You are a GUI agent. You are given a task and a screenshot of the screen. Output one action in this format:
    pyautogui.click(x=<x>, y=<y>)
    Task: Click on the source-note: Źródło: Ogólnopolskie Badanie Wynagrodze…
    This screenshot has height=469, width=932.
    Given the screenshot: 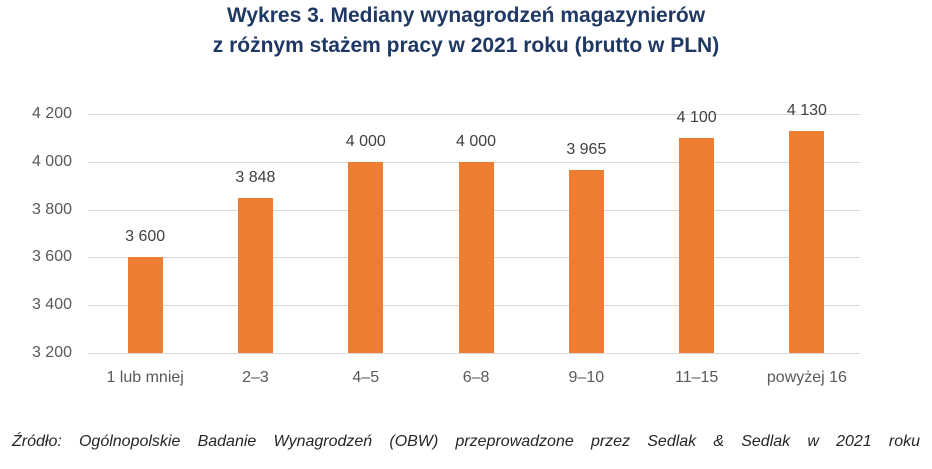 What is the action you would take?
    pyautogui.click(x=466, y=441)
    